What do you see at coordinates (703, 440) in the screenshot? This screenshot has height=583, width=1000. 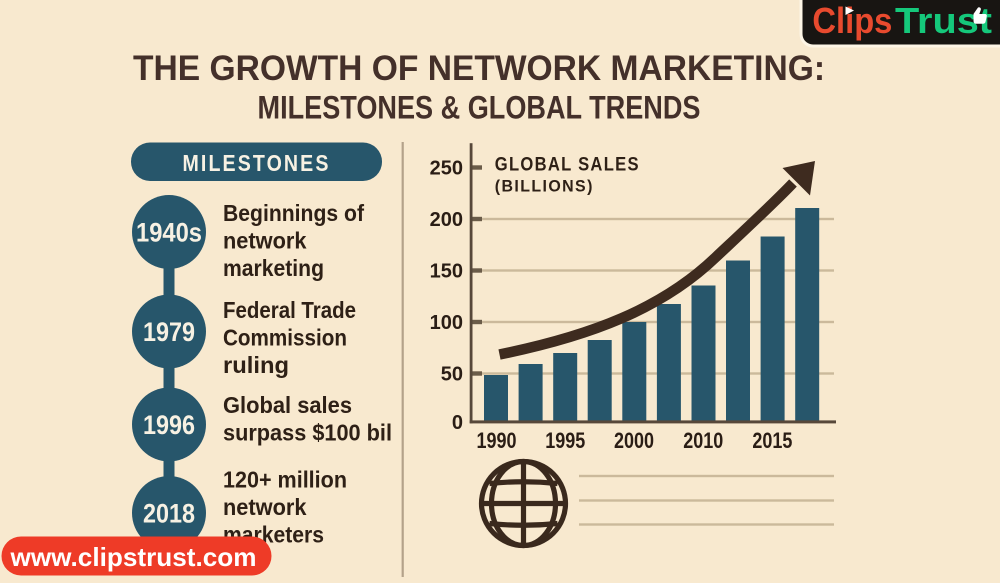 I see `svg-text: 2010` at bounding box center [703, 440].